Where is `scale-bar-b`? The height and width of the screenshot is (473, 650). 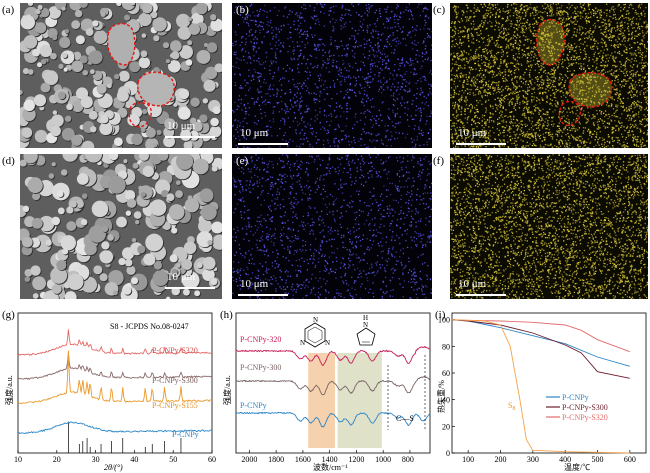 scale-bar-b is located at coordinates (263, 144).